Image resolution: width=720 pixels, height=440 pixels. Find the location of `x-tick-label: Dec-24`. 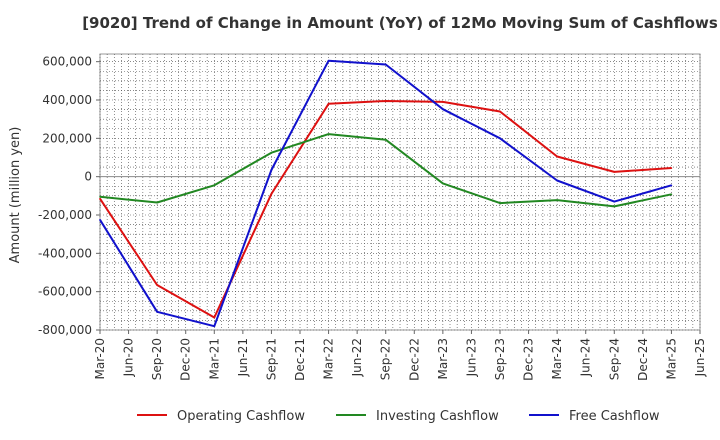

x-tick-label: Dec-24 is located at coordinates (643, 359).